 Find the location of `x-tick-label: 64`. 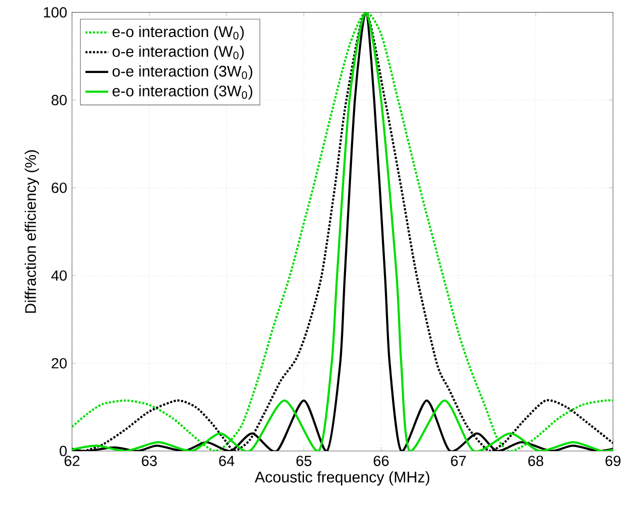

x-tick-label: 64 is located at coordinates (226, 461).